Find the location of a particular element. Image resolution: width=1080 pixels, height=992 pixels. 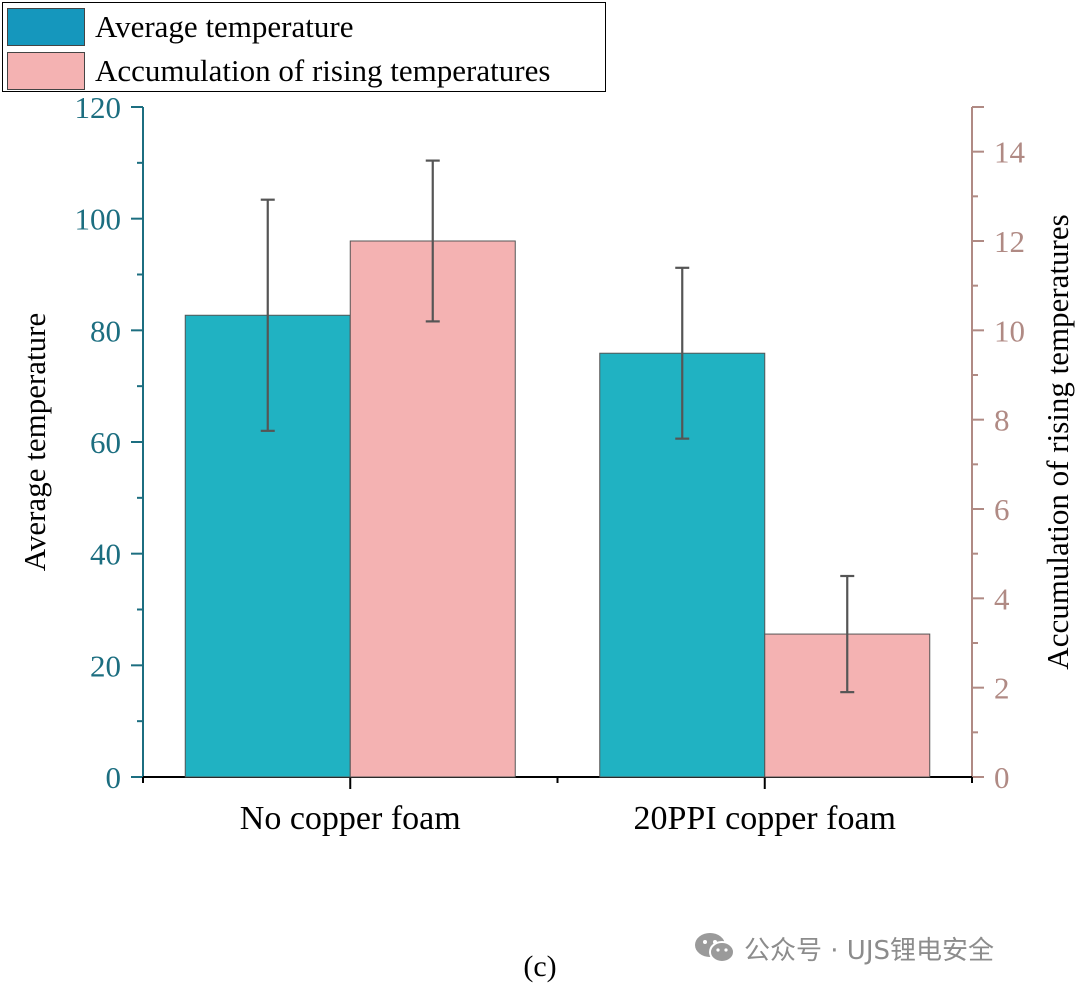

y-right-tick-label: 10 is located at coordinates (1009, 330).